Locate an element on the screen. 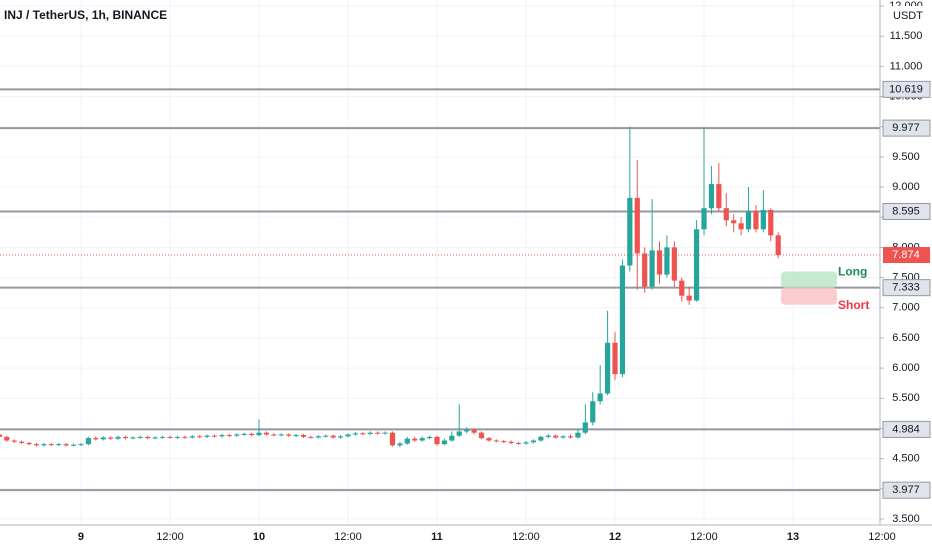 Image resolution: width=932 pixels, height=550 pixels. y-tick-label: 11.000 is located at coordinates (906, 66).